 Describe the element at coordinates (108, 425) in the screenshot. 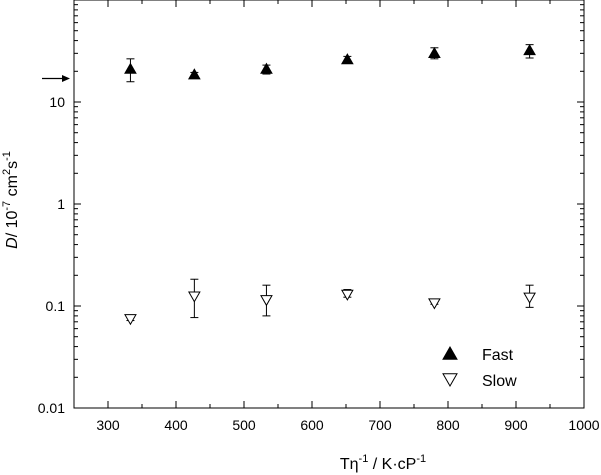

I see `x-tick-label: 300` at that location.